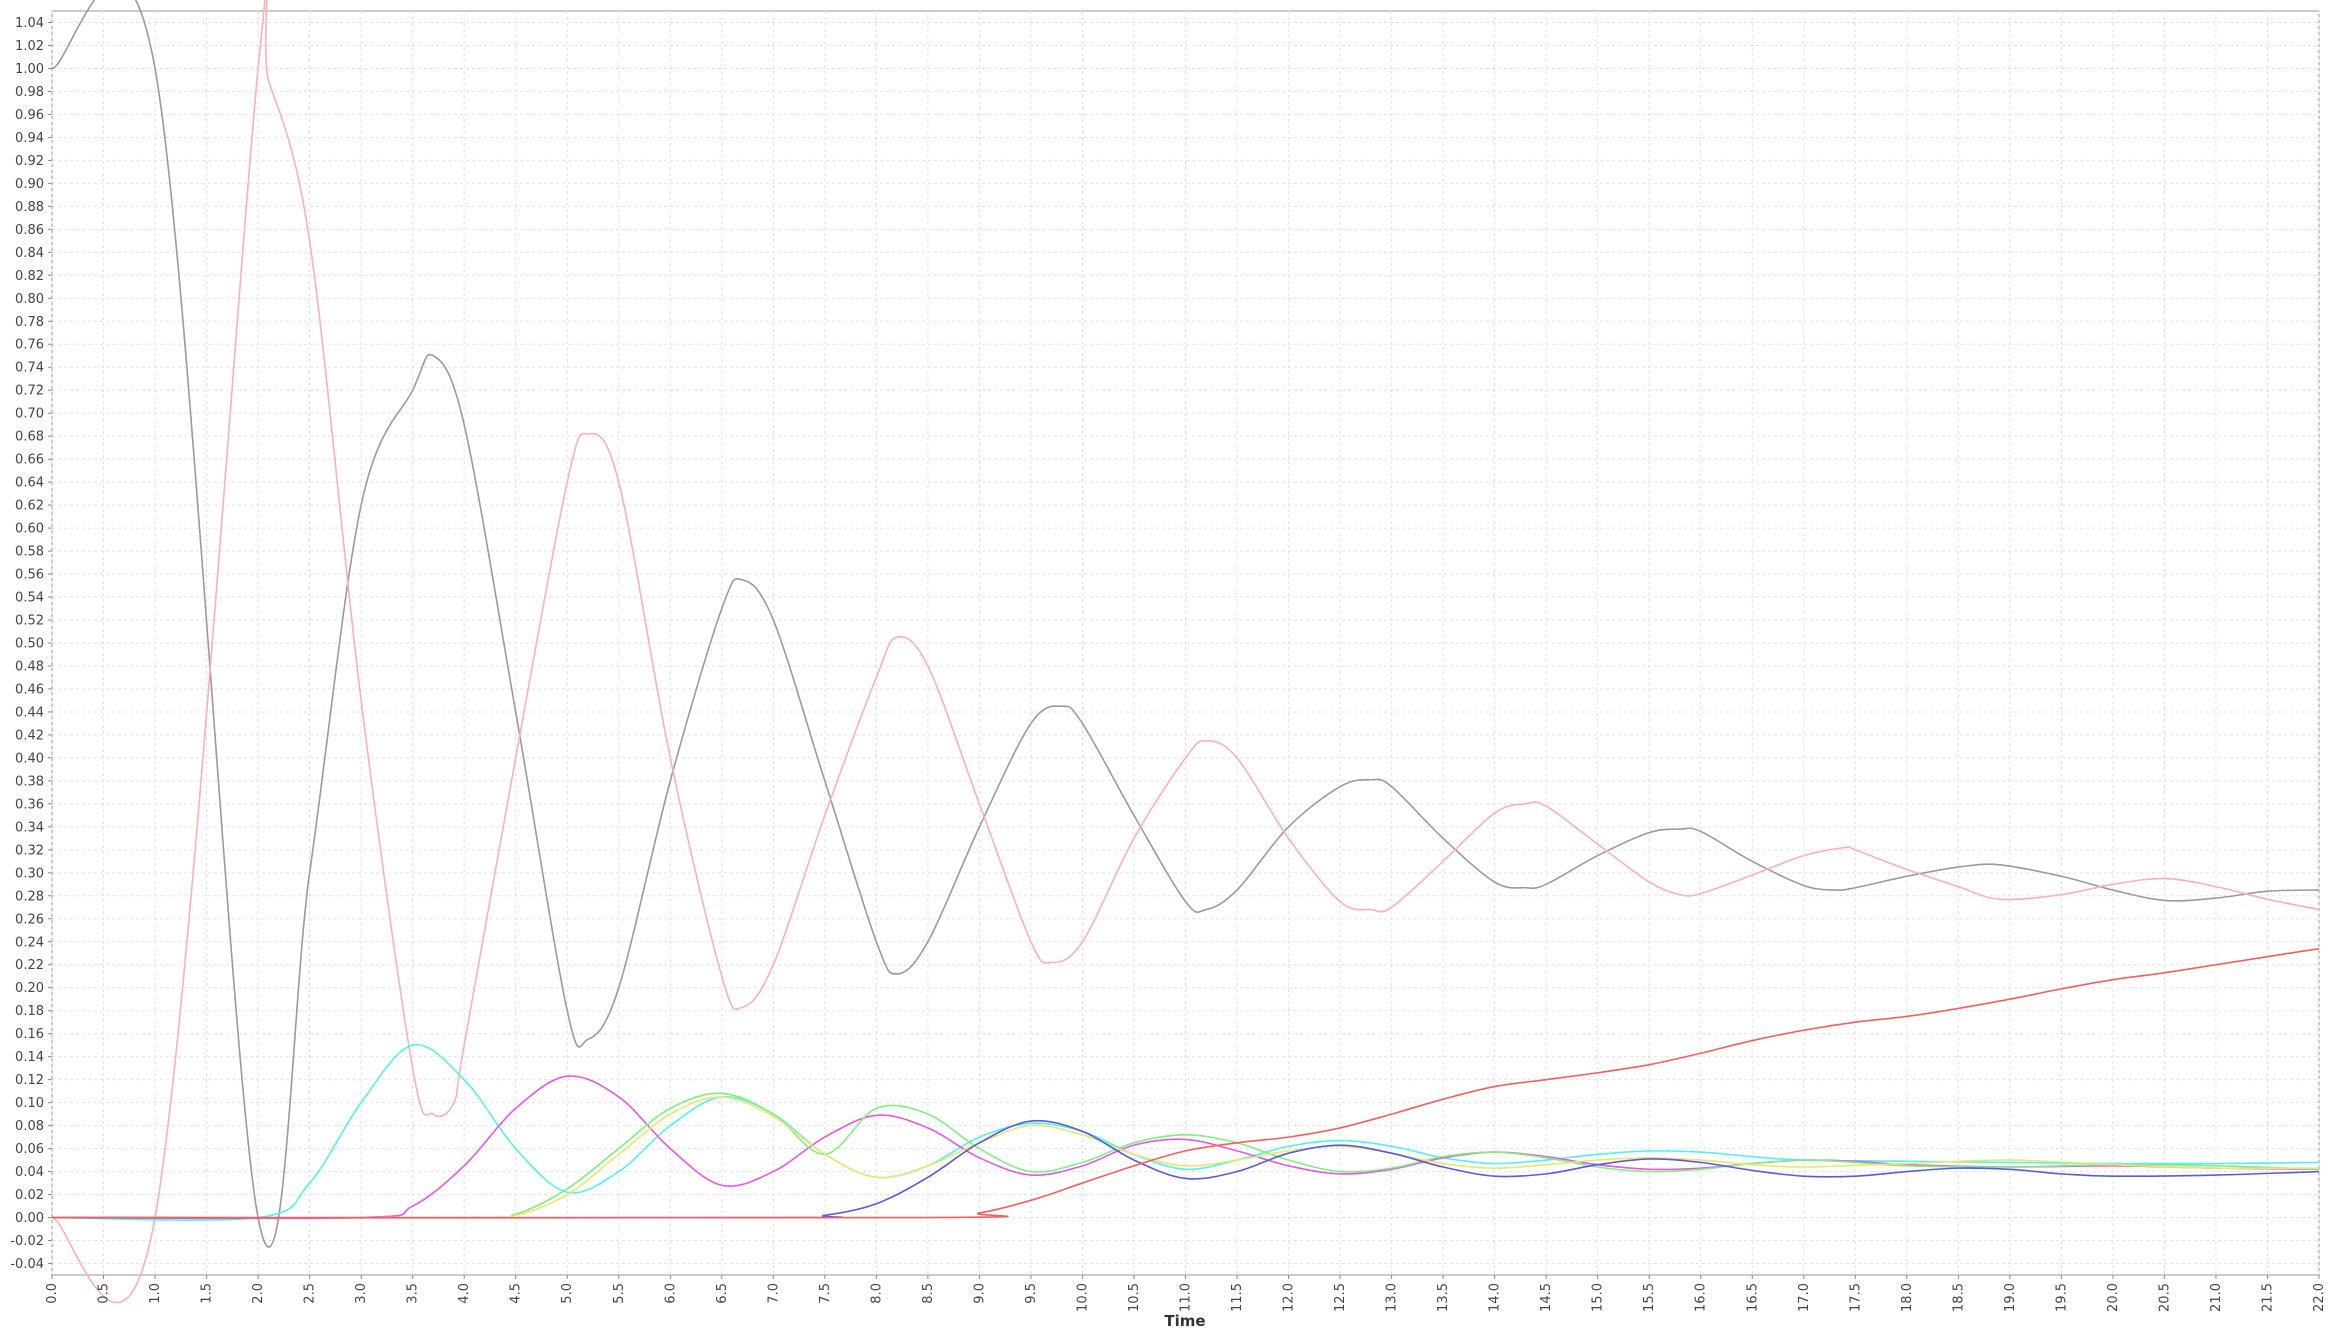 Image resolution: width=2328 pixels, height=1338 pixels. I want to click on y-tick-label: 0.42, so click(29, 735).